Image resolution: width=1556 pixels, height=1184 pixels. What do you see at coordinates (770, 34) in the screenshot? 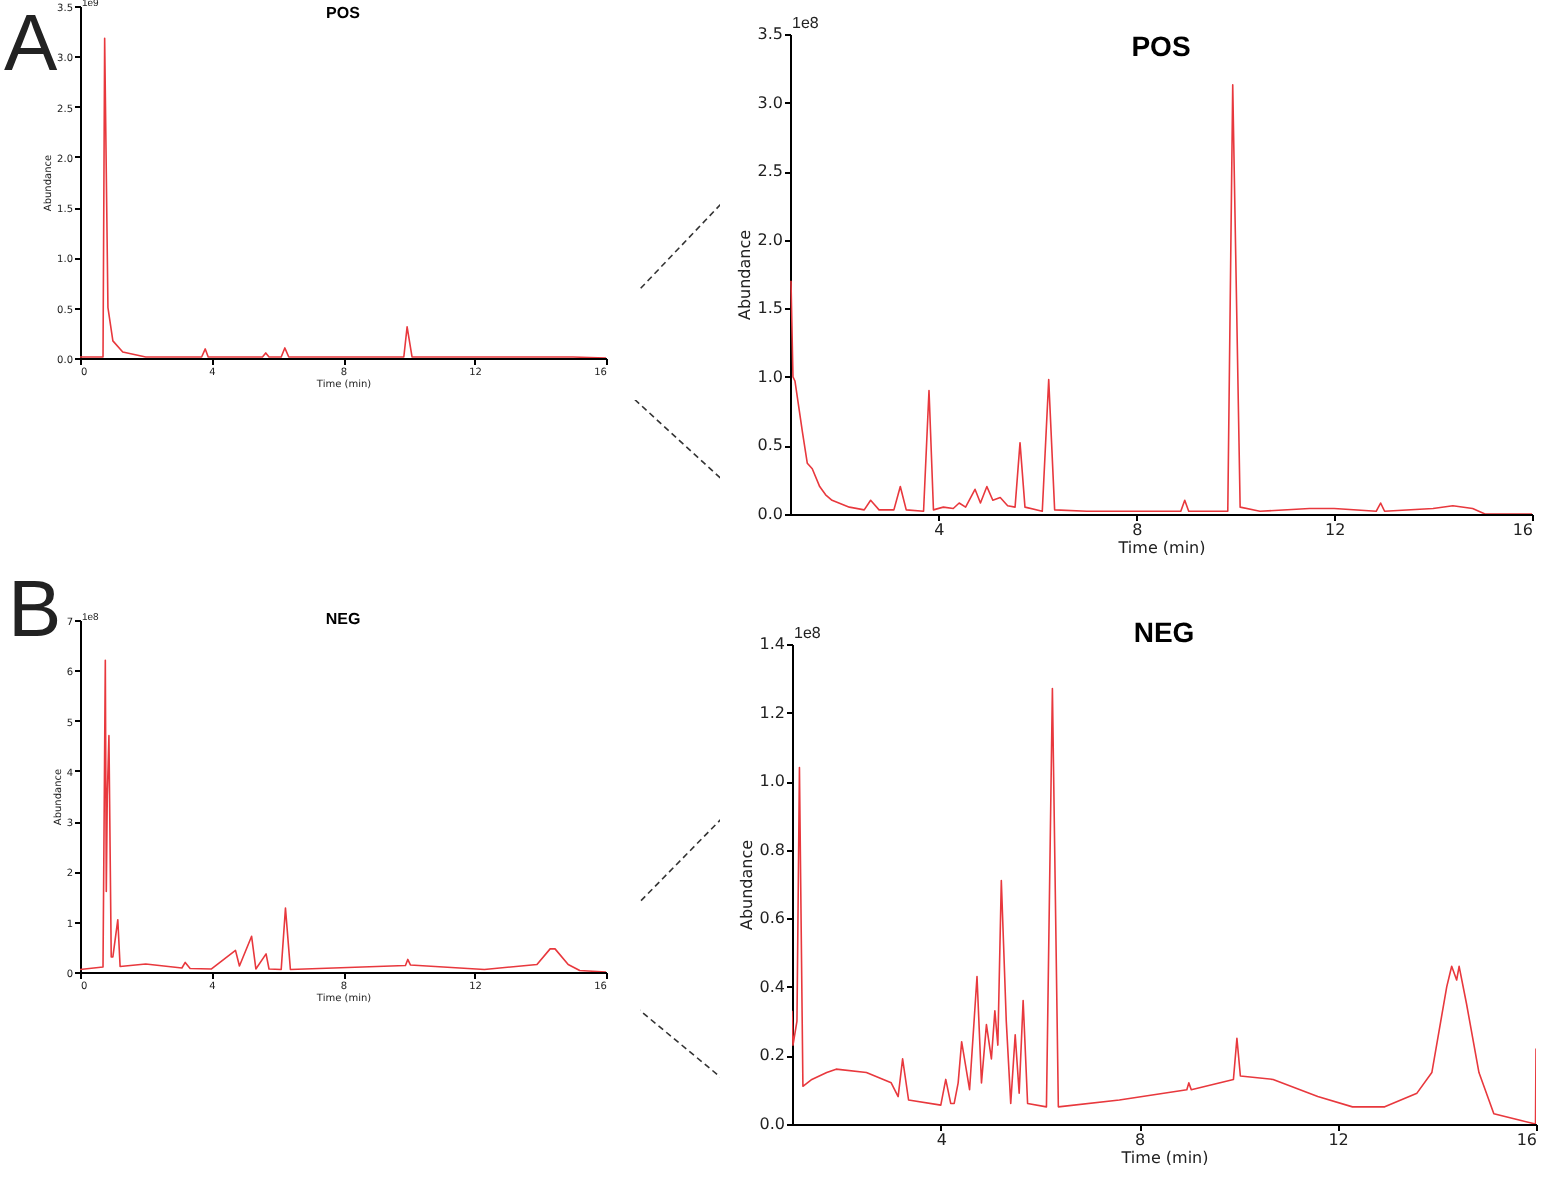
I see `y-tick-label: 3.5` at bounding box center [770, 34].